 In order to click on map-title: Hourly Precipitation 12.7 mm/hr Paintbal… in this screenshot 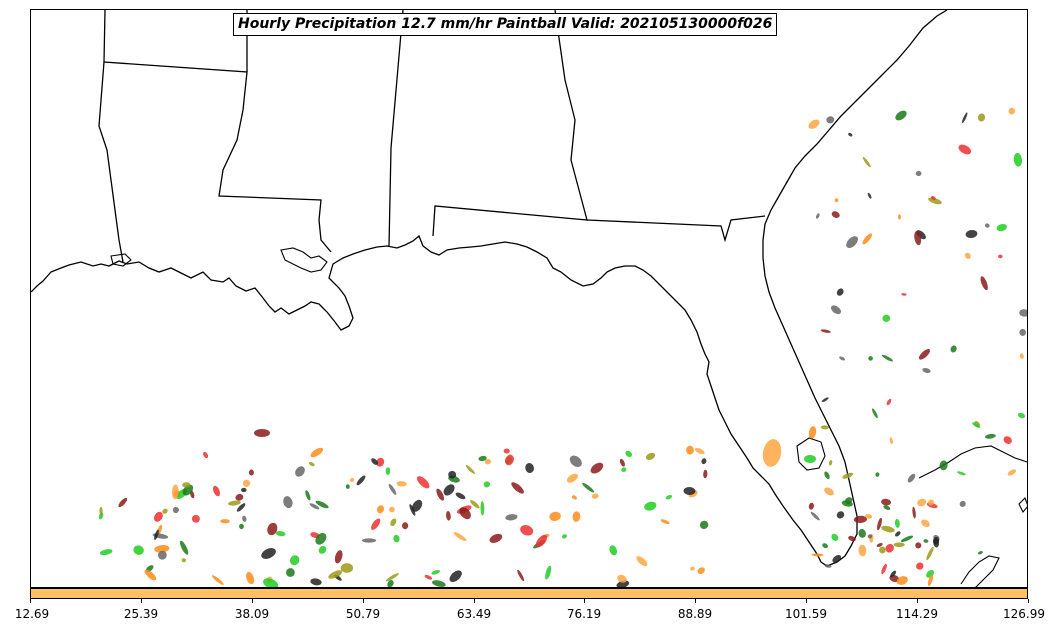, I will do `click(505, 24)`.